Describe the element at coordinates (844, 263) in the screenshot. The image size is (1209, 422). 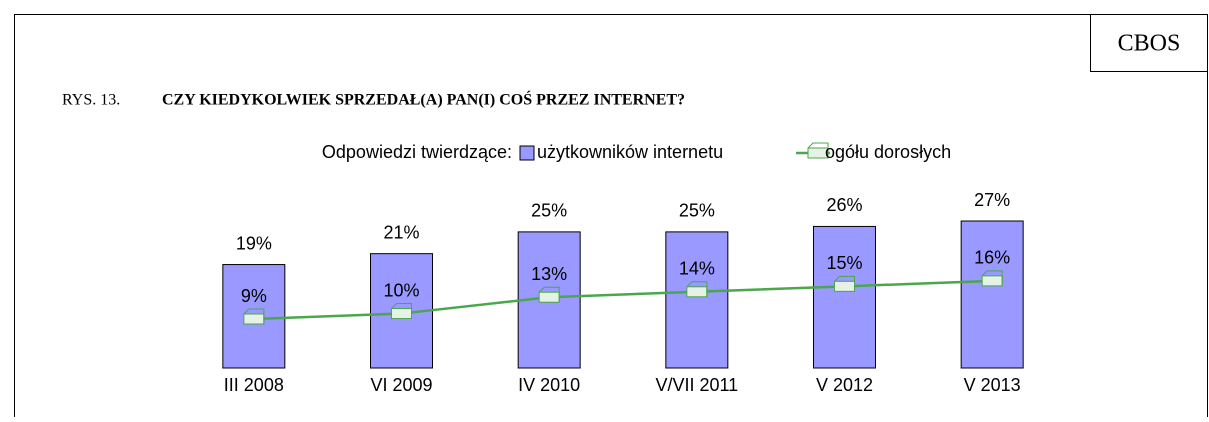
I see `line-value-label: 15%` at that location.